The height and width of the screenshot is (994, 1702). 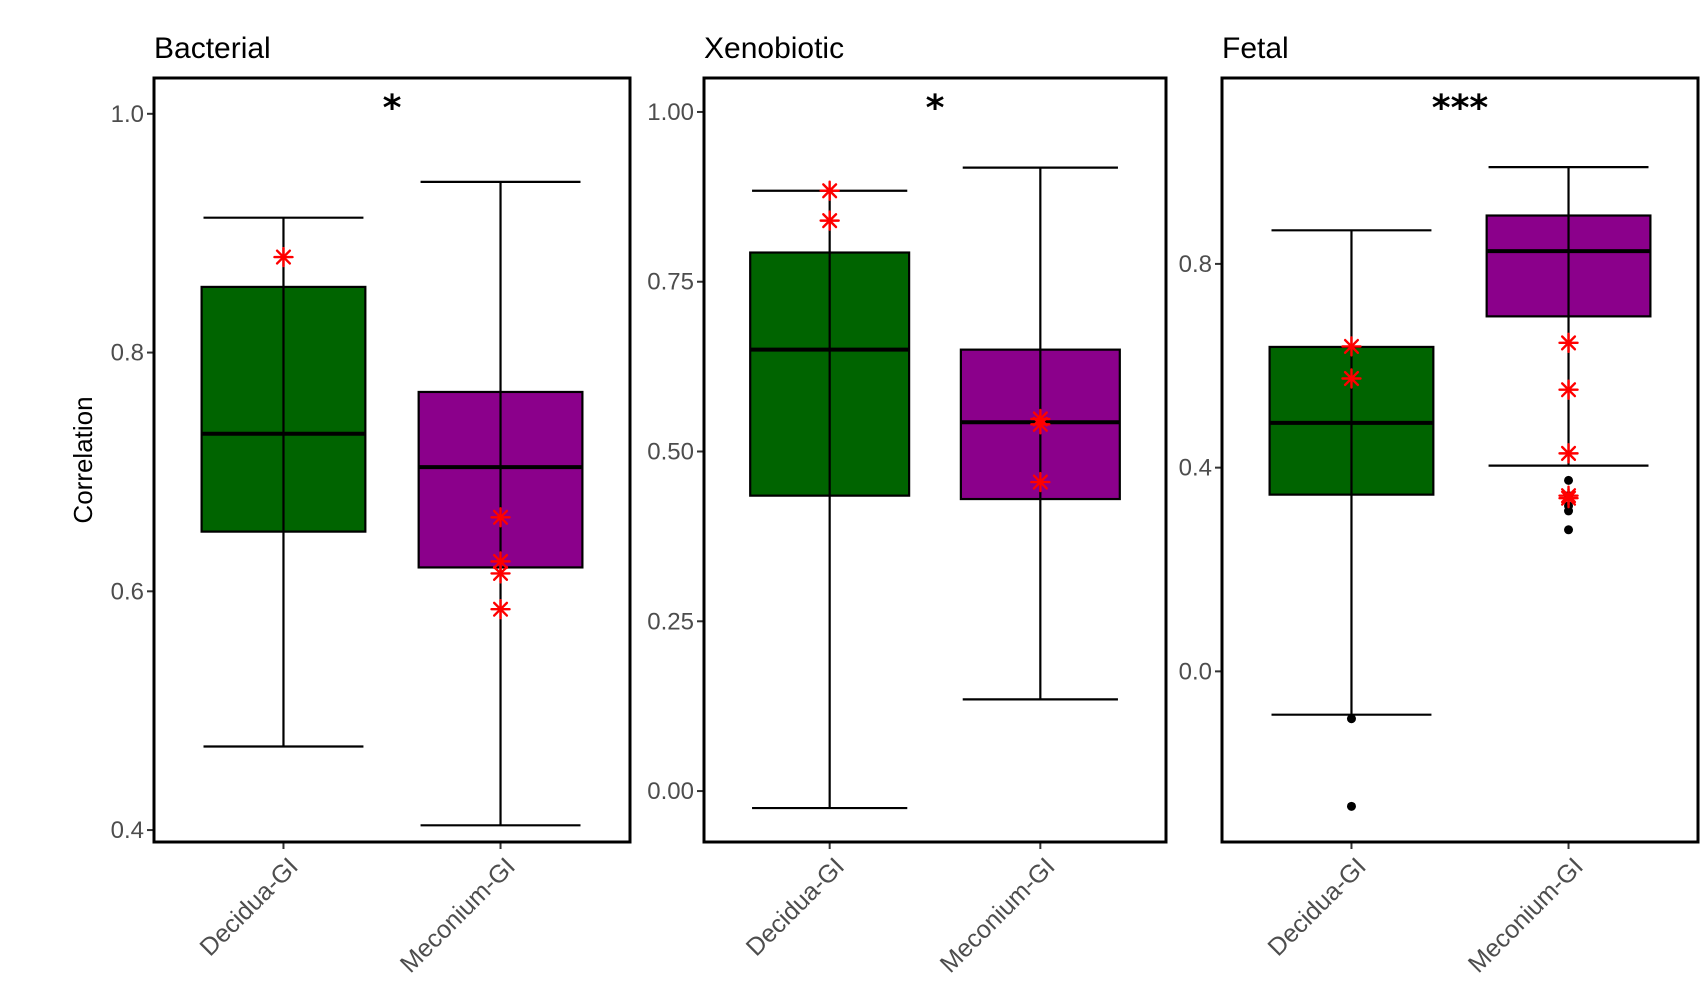 I want to click on y-axis-label: Correlation, so click(x=83, y=459).